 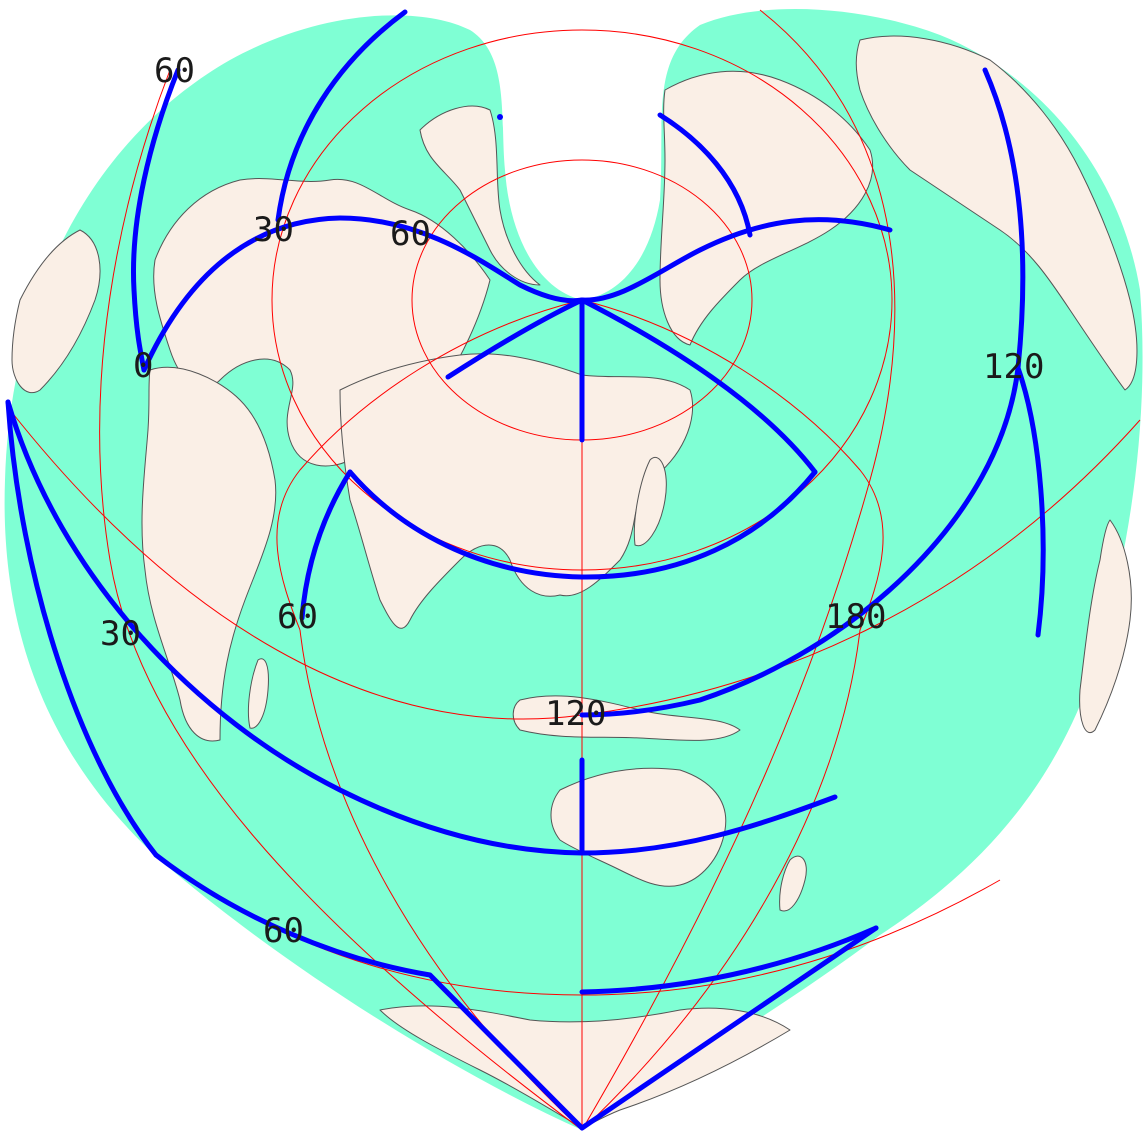 I want to click on land-indonesia, so click(x=626, y=718).